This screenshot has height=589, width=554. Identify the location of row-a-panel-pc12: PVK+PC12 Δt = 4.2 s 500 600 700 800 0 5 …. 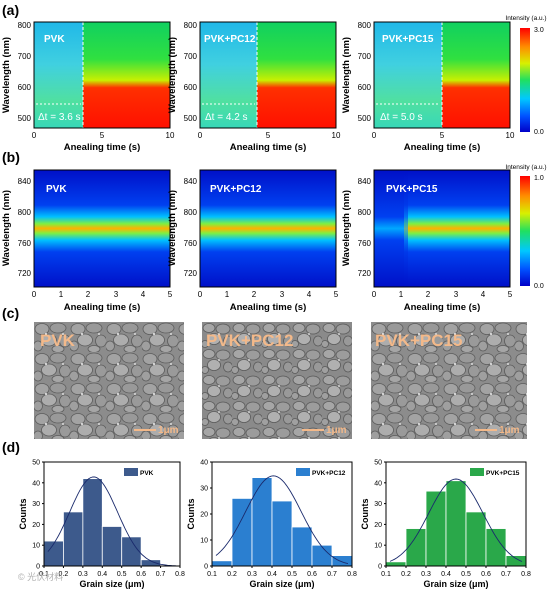
(254, 87).